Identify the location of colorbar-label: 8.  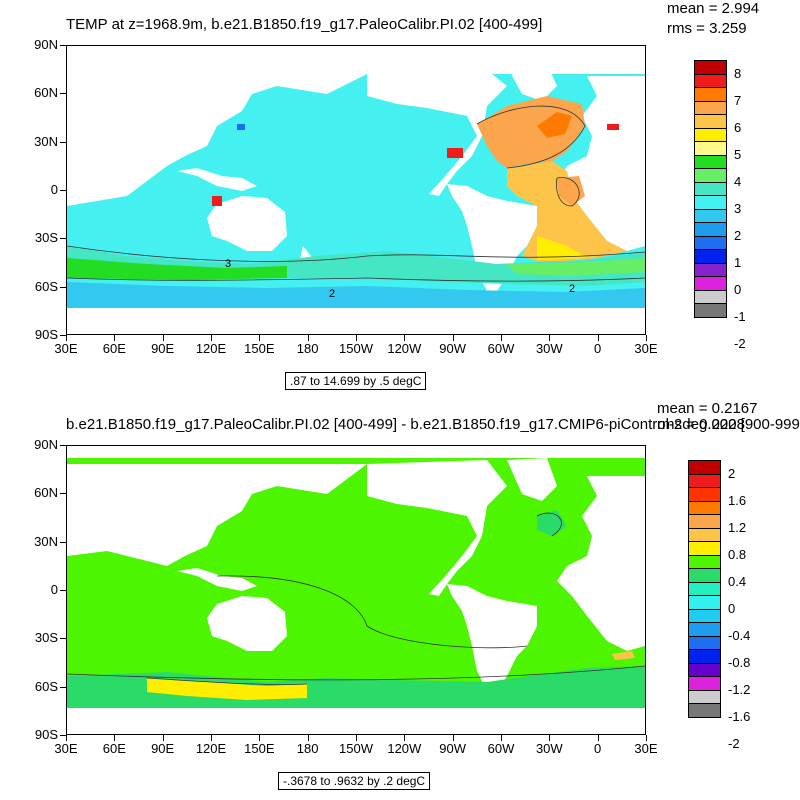
(738, 73).